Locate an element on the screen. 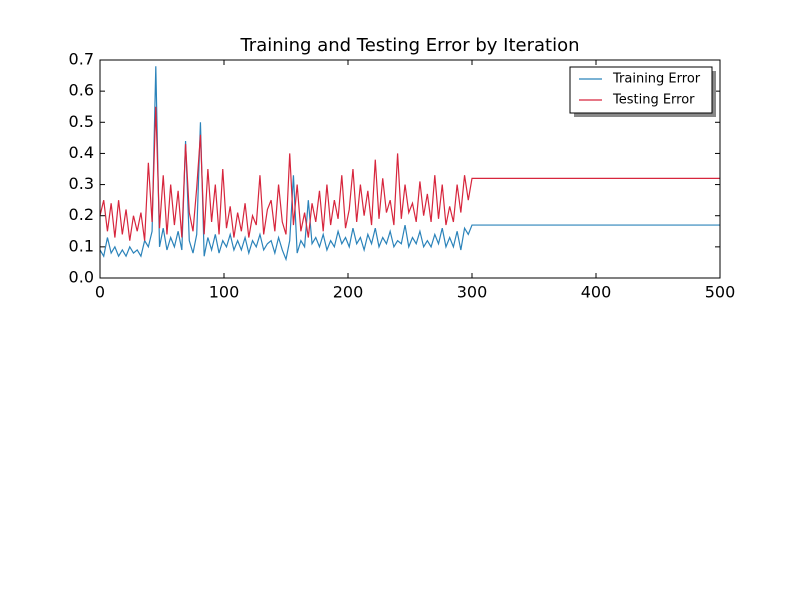  y-tick-label: 0.6 is located at coordinates (81, 90).